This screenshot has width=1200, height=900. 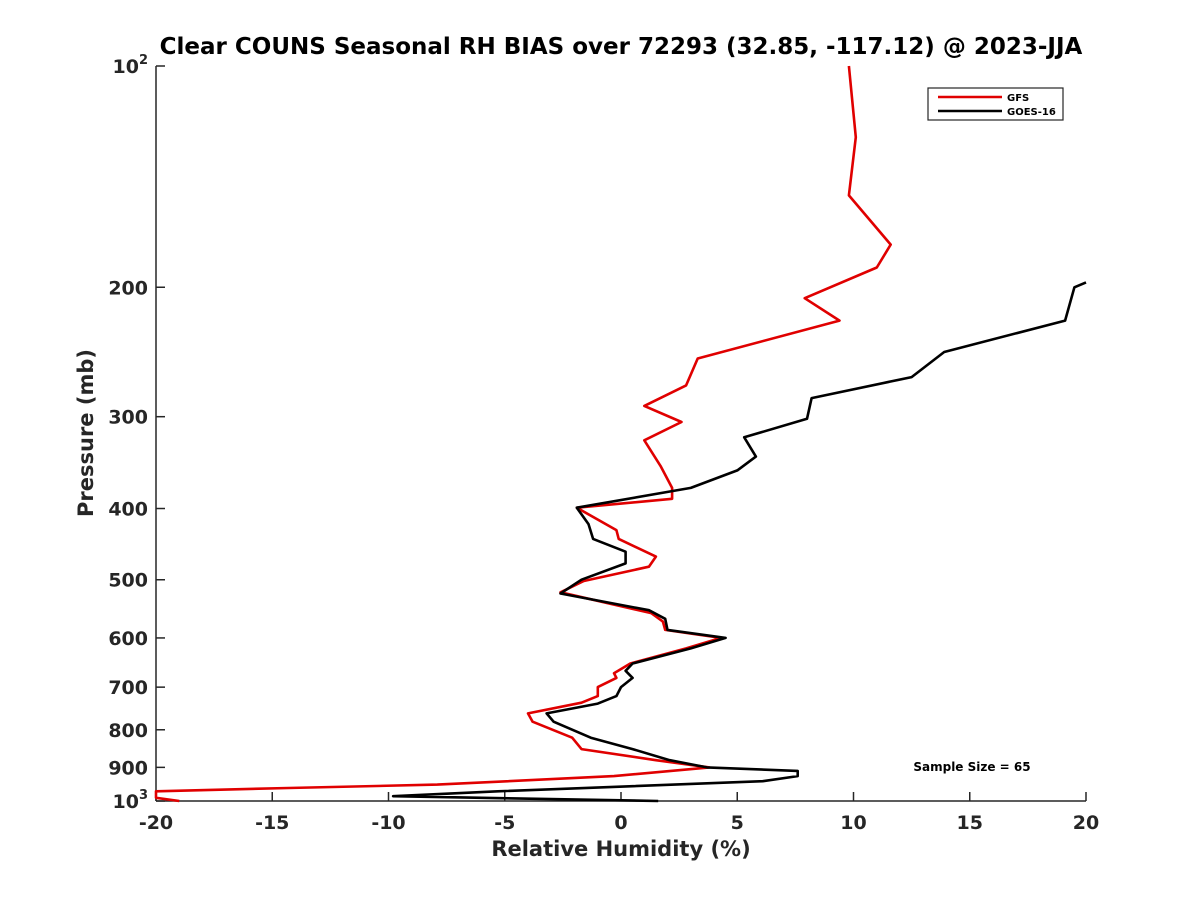 What do you see at coordinates (128, 731) in the screenshot?
I see `y-tick-label: 800` at bounding box center [128, 731].